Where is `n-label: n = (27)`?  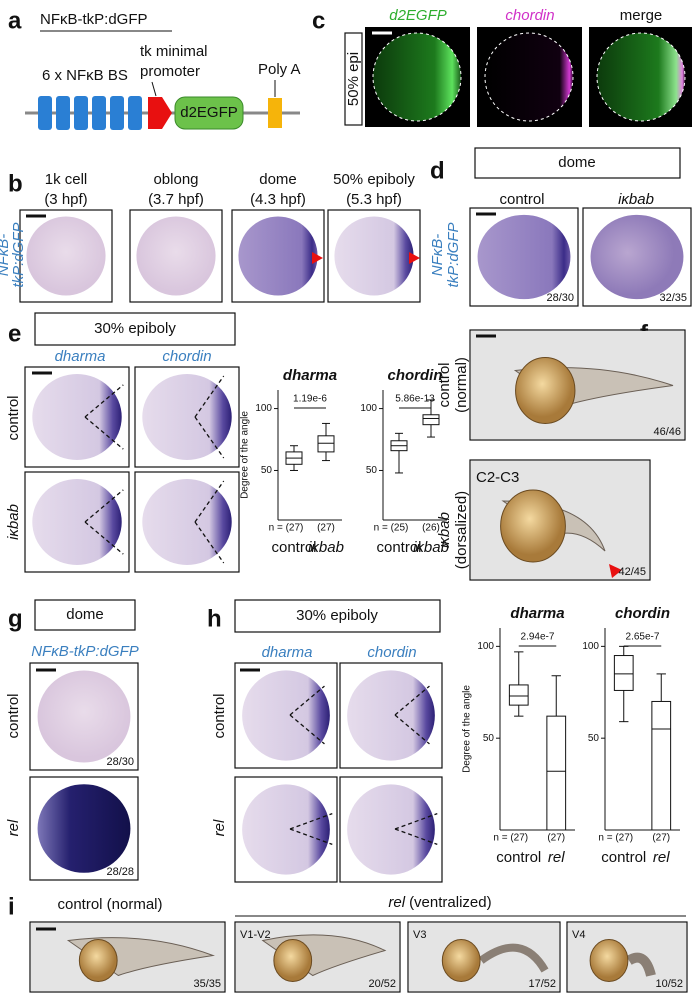 n-label: n = (27) is located at coordinates (510, 838).